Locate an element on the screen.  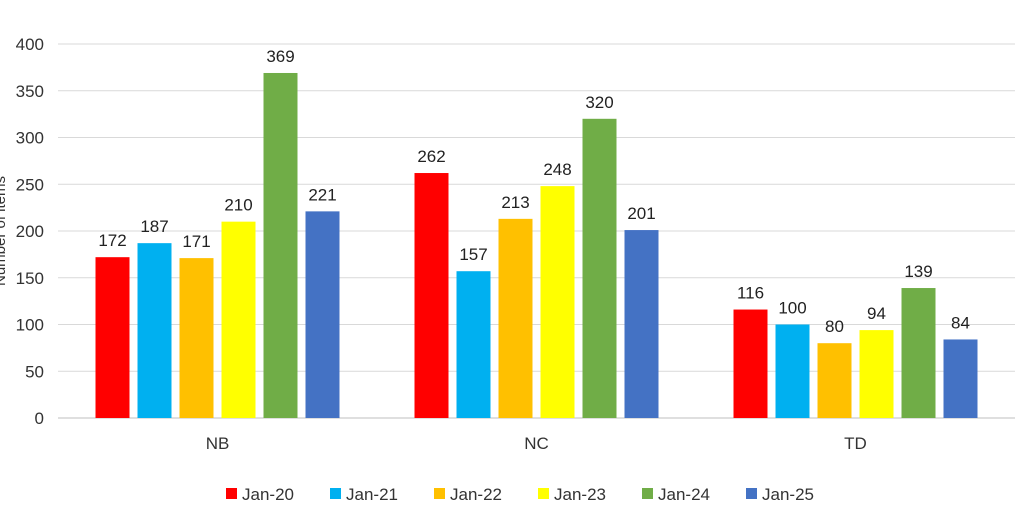
data-label: 100 is located at coordinates (792, 308).